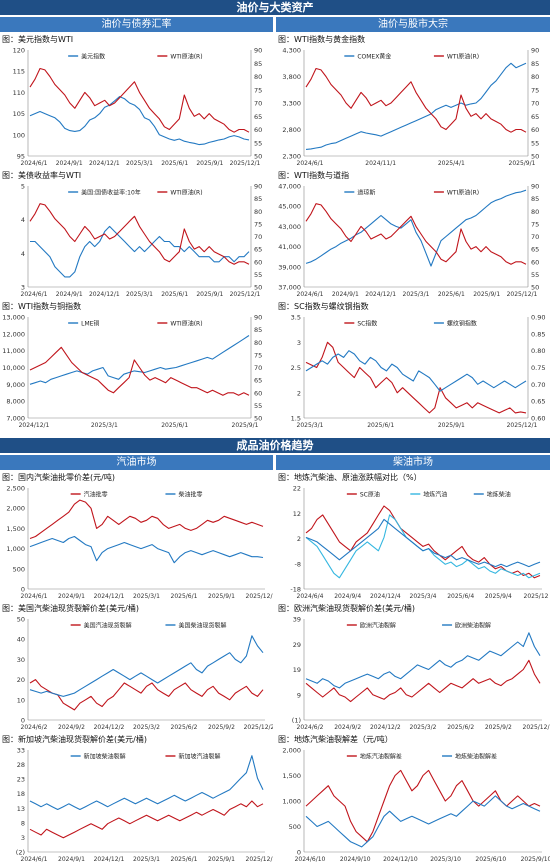 Image resolution: width=550 pixels, height=866 pixels. Describe the element at coordinates (13, 351) in the screenshot. I see `y-tick-label: 11,000` at that location.